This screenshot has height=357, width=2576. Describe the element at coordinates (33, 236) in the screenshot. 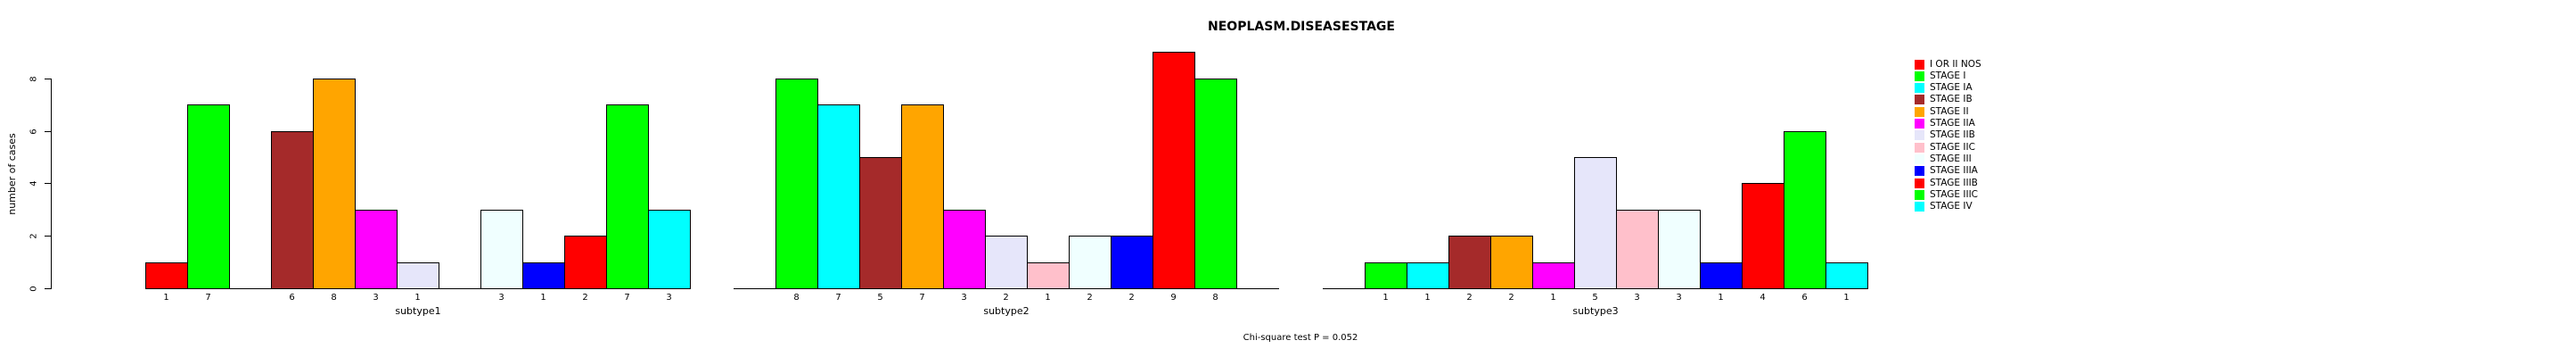

I see `y-tick-label: 2` at that location.